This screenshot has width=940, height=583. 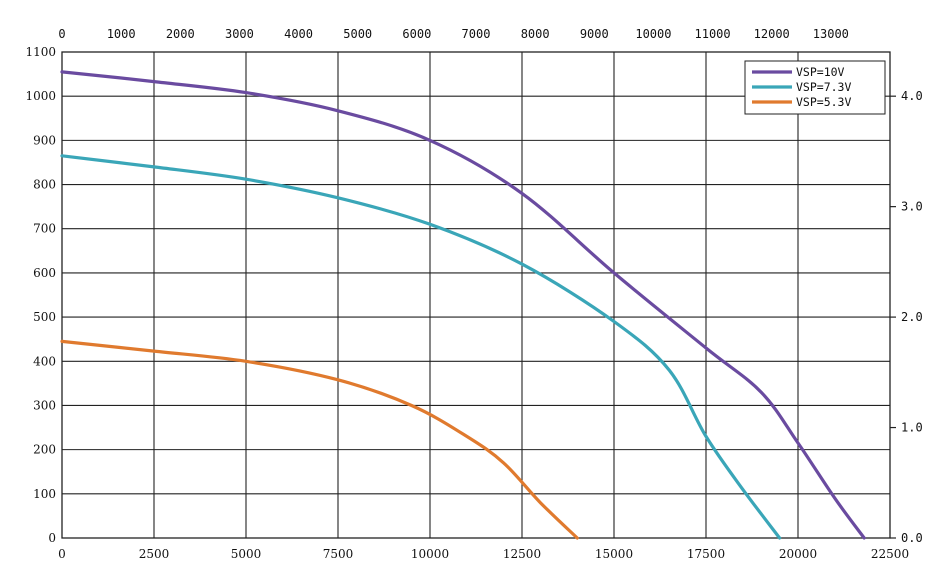 I want to click on x-tick-label: 22500, so click(x=890, y=554).